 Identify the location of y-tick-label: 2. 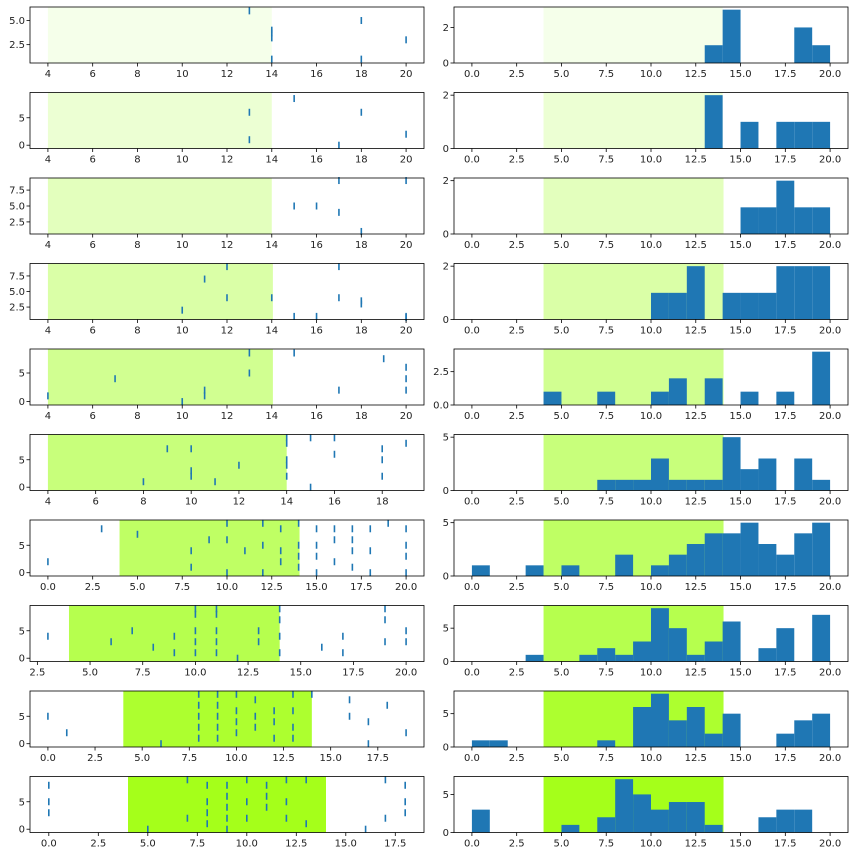
(446, 181).